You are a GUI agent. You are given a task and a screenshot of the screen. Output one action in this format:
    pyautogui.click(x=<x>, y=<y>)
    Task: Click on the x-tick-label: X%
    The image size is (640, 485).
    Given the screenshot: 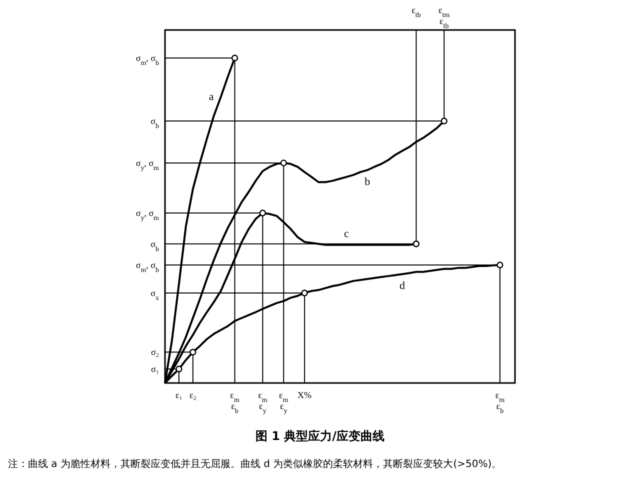 What is the action you would take?
    pyautogui.click(x=305, y=395)
    